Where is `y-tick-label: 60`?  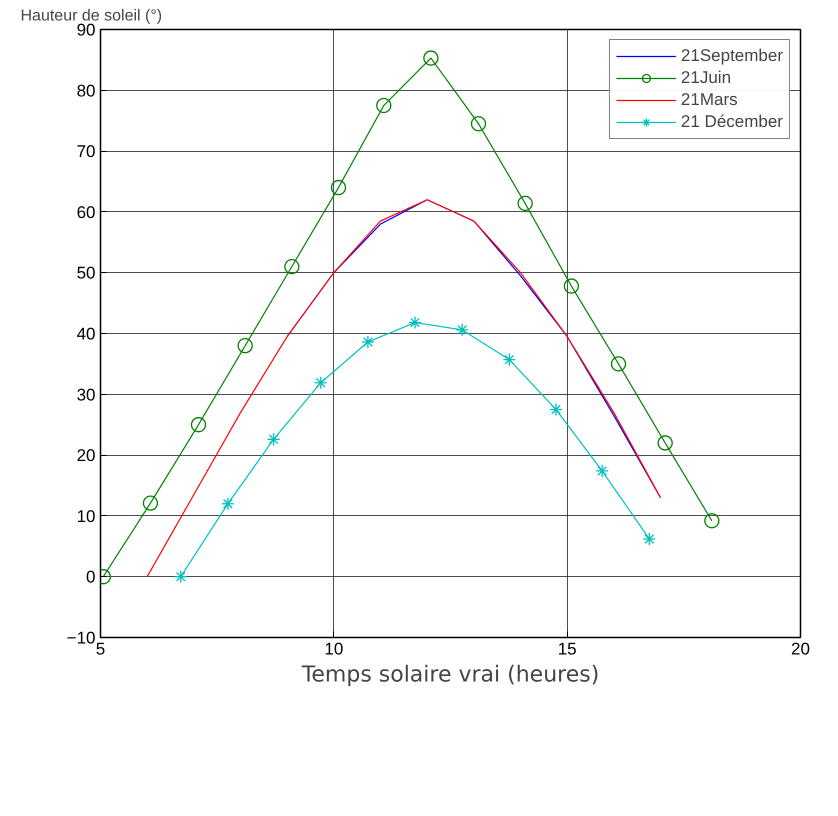
y-tick-label: 60 is located at coordinates (86, 212).